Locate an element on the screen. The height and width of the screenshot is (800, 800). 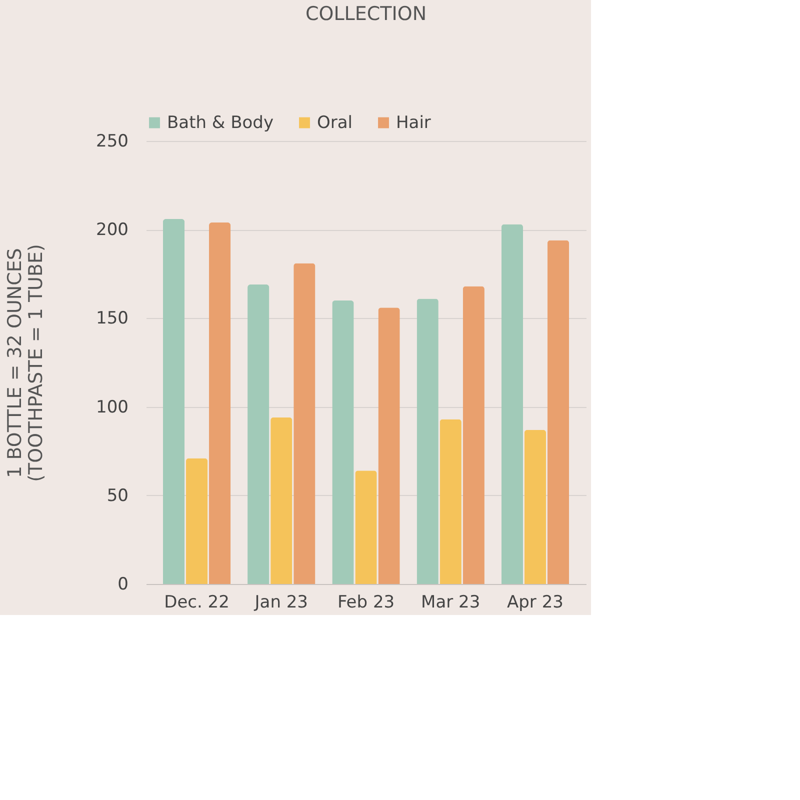
x-tick-label: Mar 23 is located at coordinates (450, 602).